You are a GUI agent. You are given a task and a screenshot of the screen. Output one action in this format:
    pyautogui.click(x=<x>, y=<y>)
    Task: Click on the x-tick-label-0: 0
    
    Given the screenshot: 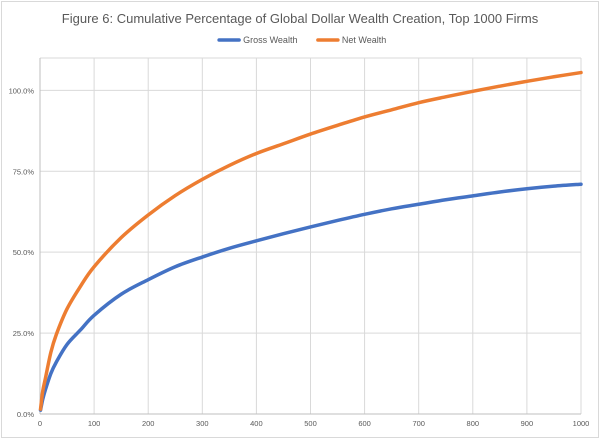 What is the action you would take?
    pyautogui.click(x=40, y=423)
    